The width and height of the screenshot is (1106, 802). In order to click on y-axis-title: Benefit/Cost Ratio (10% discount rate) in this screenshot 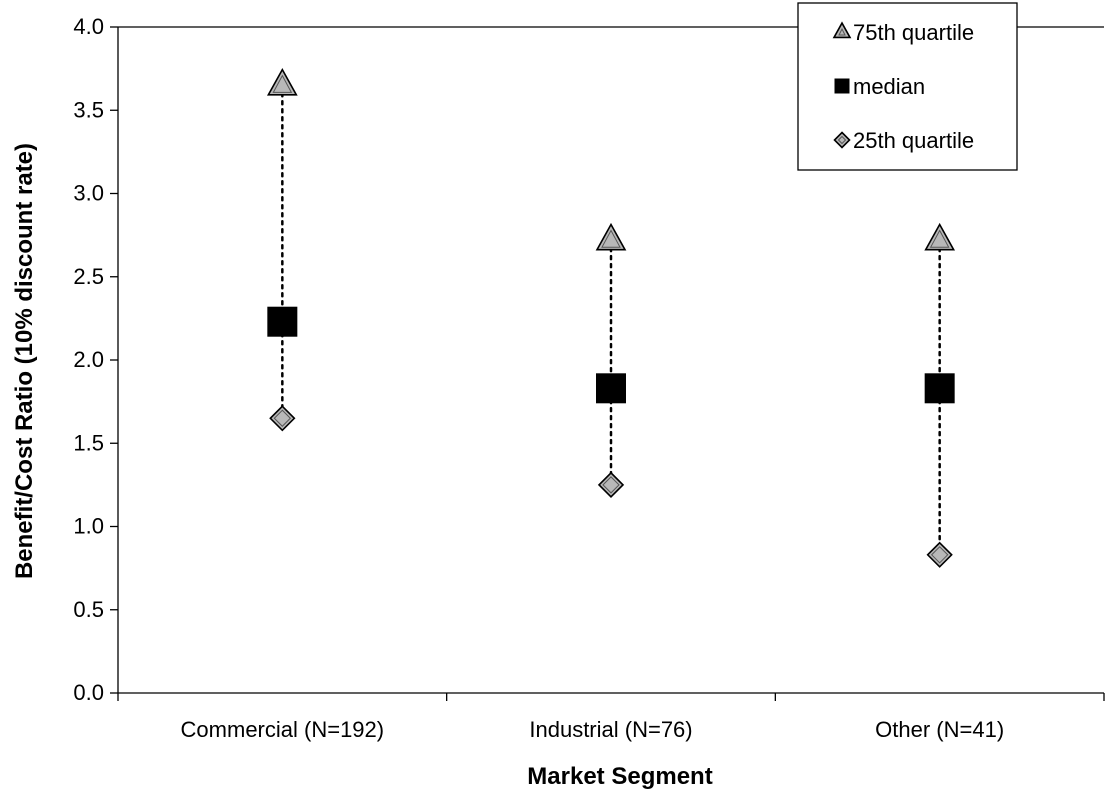, I will do `click(24, 361)`.